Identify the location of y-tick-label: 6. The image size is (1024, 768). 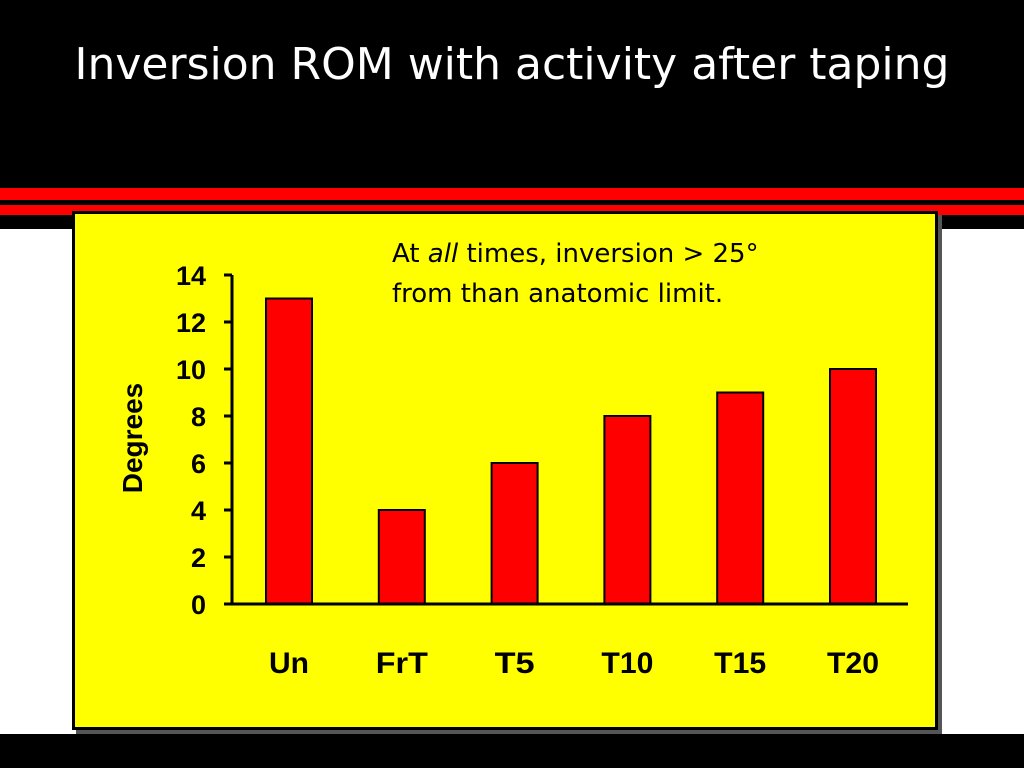
(198, 464).